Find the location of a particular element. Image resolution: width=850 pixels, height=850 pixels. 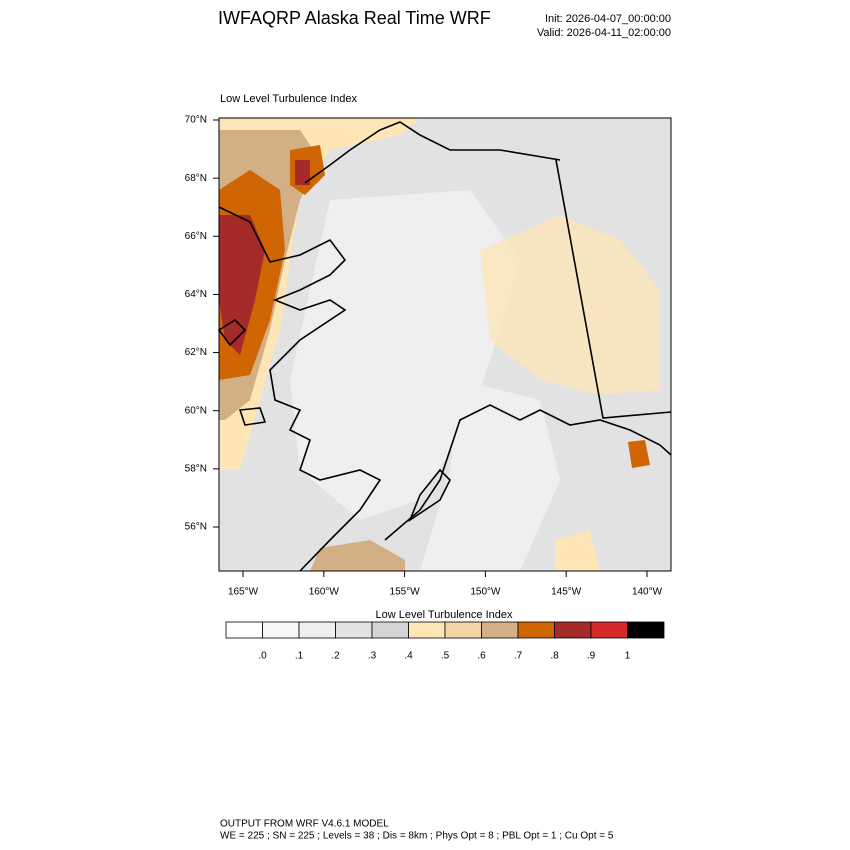

lon-label: 150°W is located at coordinates (485, 592).